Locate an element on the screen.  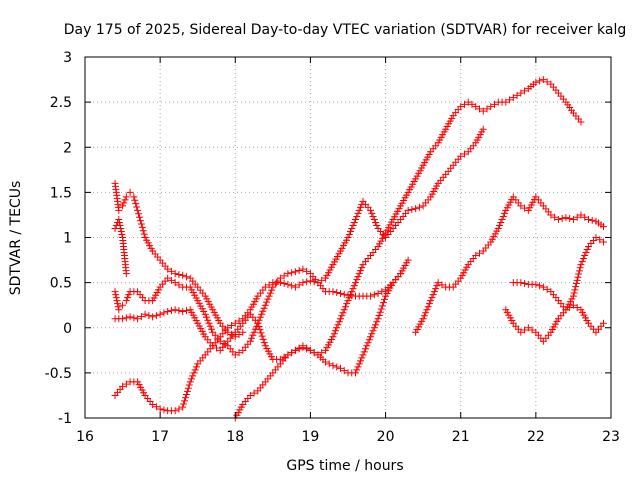
y-tick-label: 0.5 is located at coordinates (61, 284).